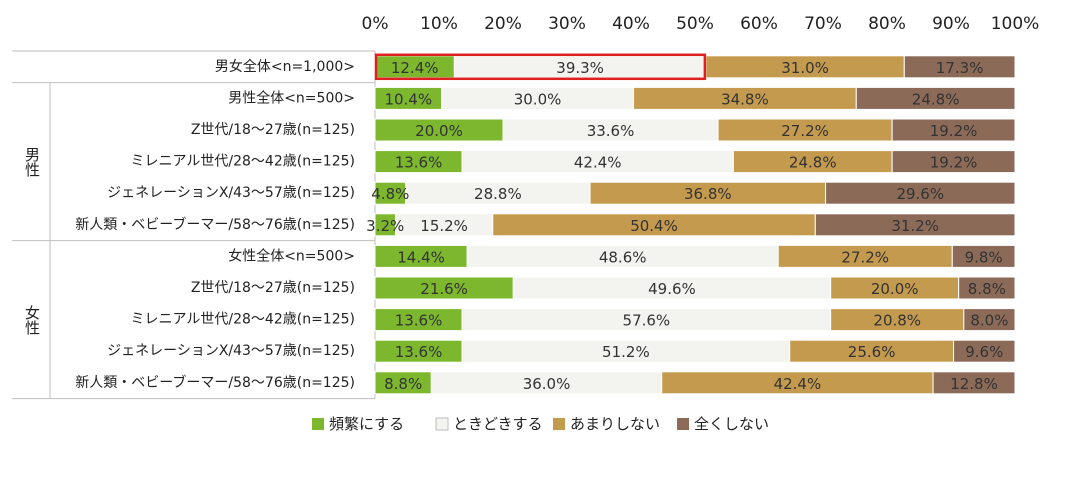 This screenshot has width=1065, height=478. Describe the element at coordinates (285, 66) in the screenshot. I see `row-label: 男女全体<n=1,000>` at that location.